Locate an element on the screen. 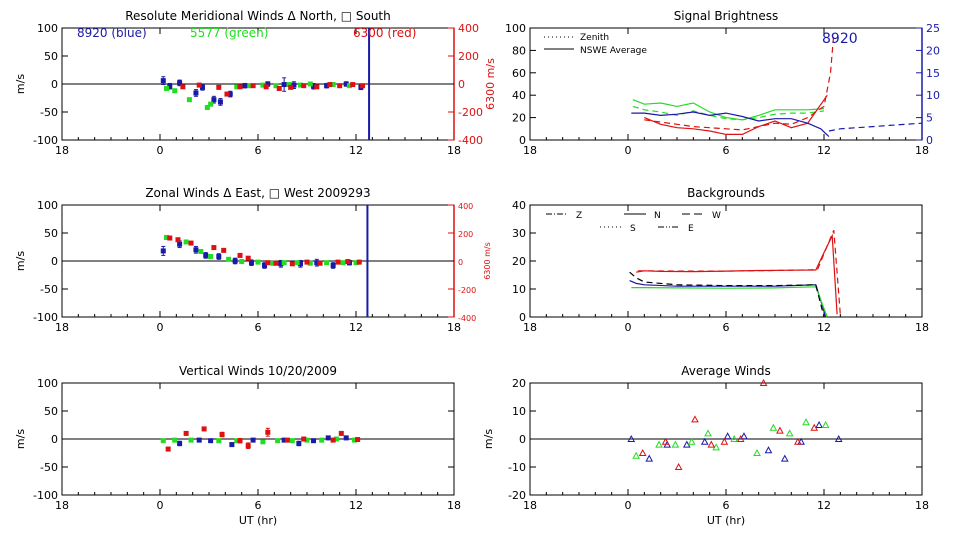 Image resolution: width=960 pixels, height=544 pixels. chart-title: Backgrounds is located at coordinates (726, 193).